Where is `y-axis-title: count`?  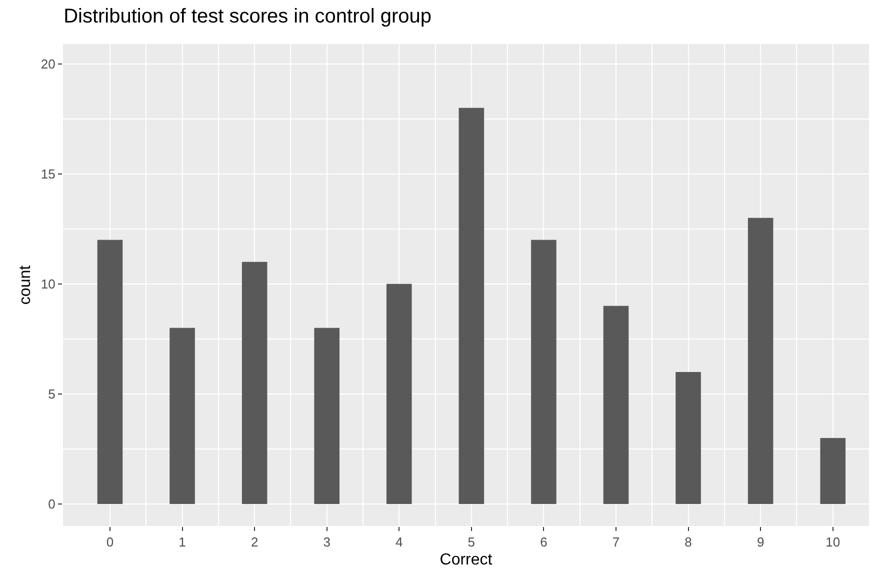
y-axis-title: count is located at coordinates (25, 284).